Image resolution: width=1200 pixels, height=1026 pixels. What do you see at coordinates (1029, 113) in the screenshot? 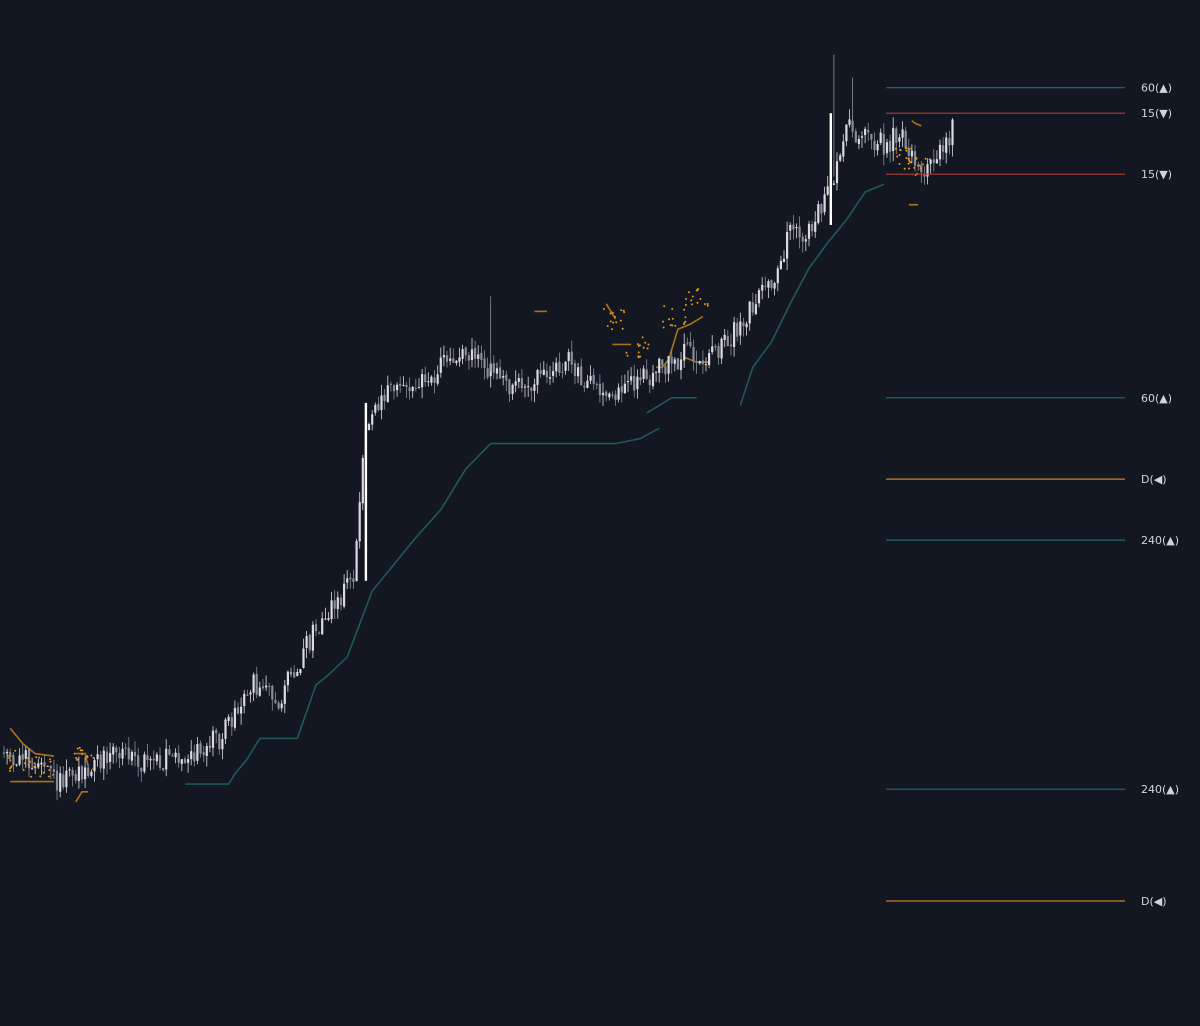
I see `level-2: 15(▼)` at bounding box center [1029, 113].